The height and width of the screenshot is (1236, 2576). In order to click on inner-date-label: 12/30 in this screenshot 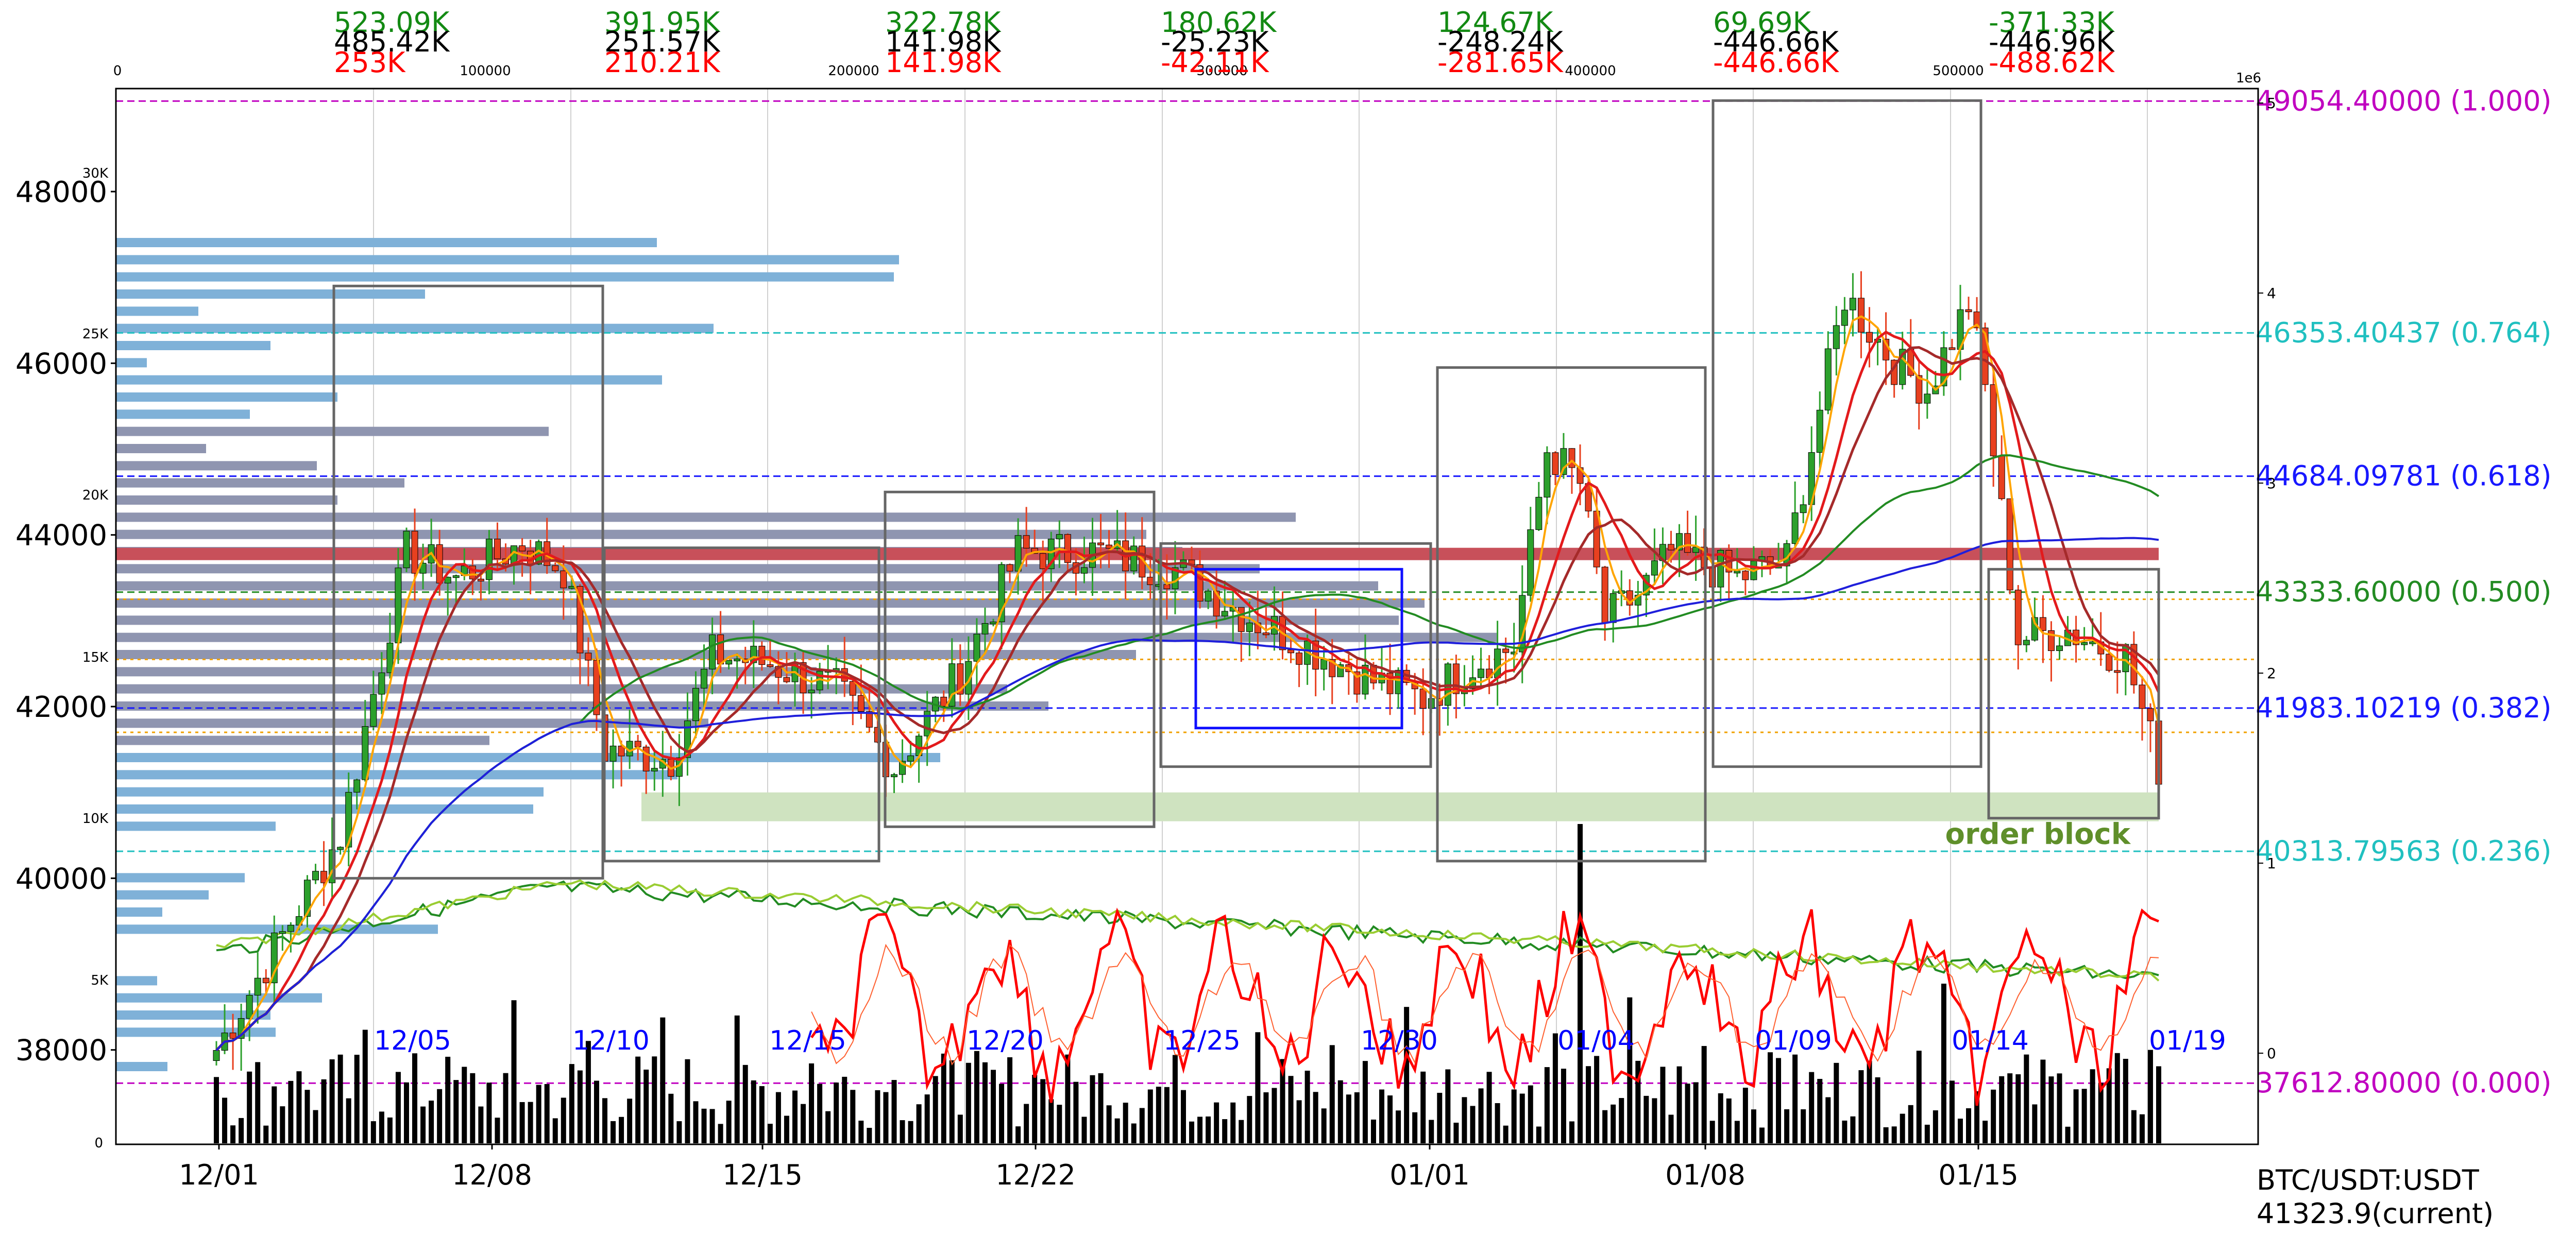, I will do `click(1399, 1040)`.